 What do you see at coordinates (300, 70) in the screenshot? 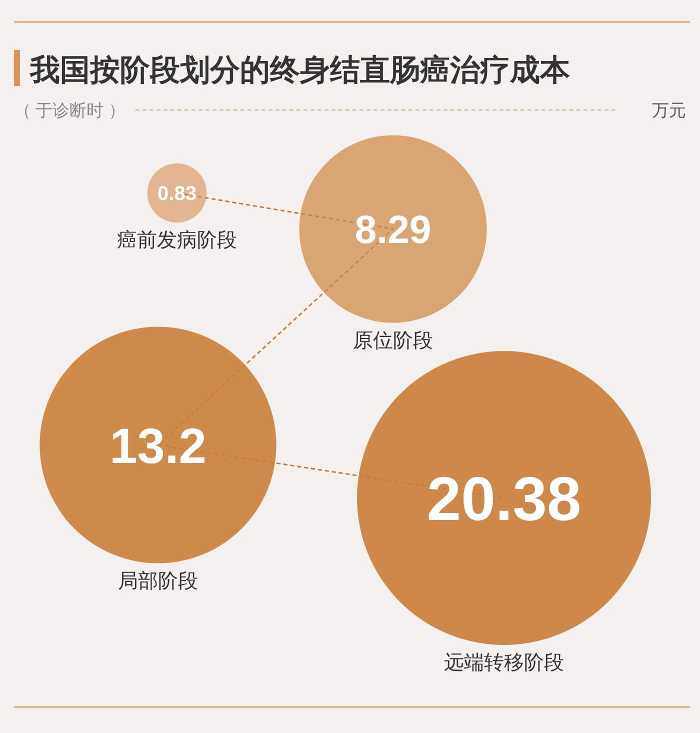
I see `title: 我国按阶段划分的终身结直肠癌治疗成本` at bounding box center [300, 70].